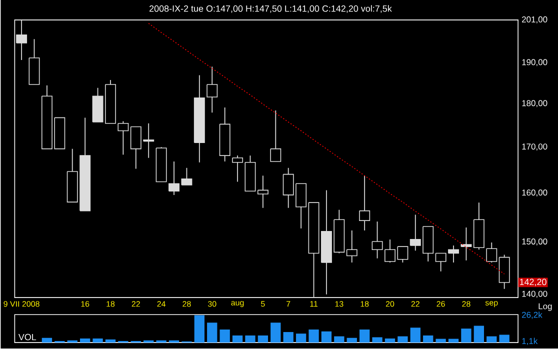 This screenshot has height=349, width=558. What do you see at coordinates (27, 337) in the screenshot?
I see `y-axis-title: VOL` at bounding box center [27, 337].